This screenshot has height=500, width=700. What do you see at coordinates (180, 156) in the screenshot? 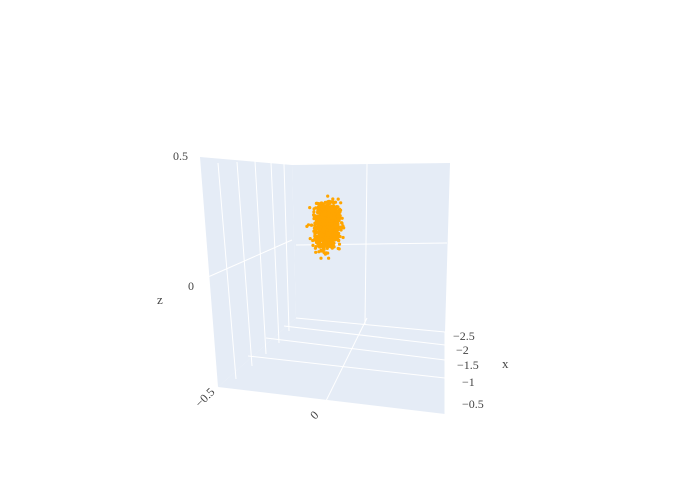
I see `z-tick-label: 0.5` at bounding box center [180, 156].